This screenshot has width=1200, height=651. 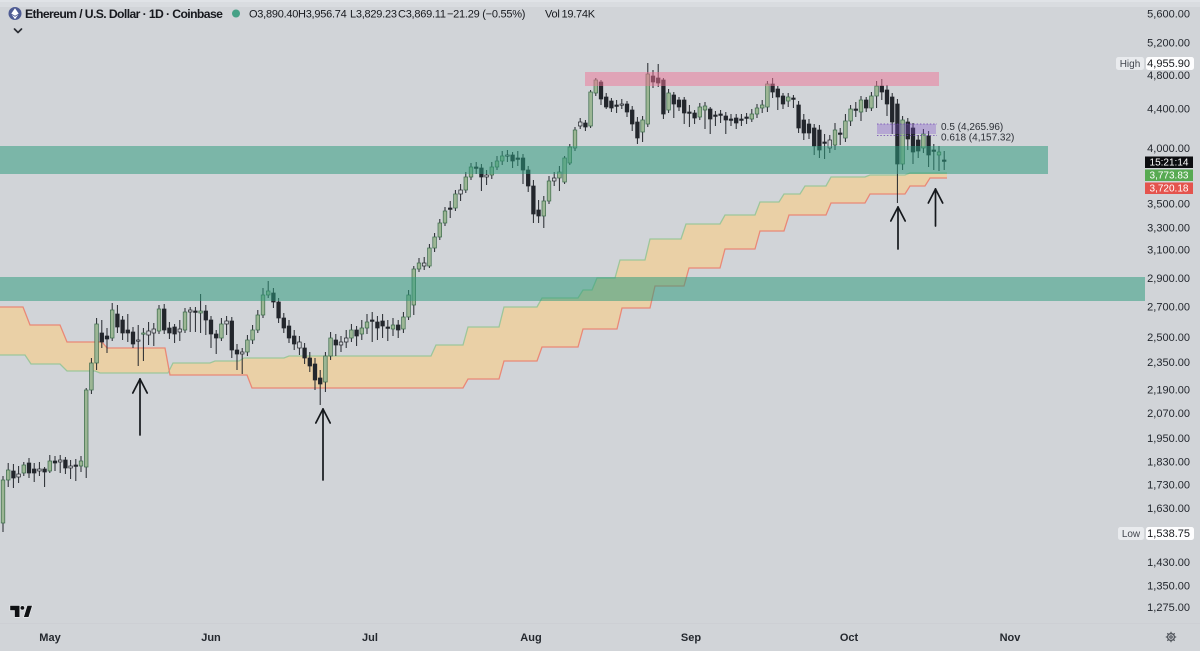 What do you see at coordinates (1168, 486) in the screenshot?
I see `svg-text: 1,730.00` at bounding box center [1168, 486].